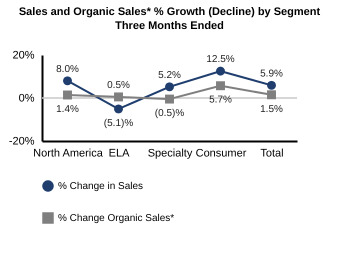  I want to click on data-label: 5.2%, so click(170, 75).